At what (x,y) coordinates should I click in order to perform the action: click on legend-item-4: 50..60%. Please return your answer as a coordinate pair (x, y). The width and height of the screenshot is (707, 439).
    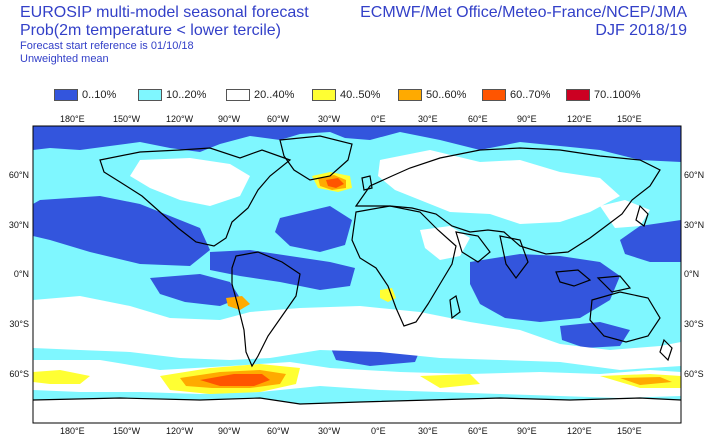
    Looking at the image, I should click on (432, 95).